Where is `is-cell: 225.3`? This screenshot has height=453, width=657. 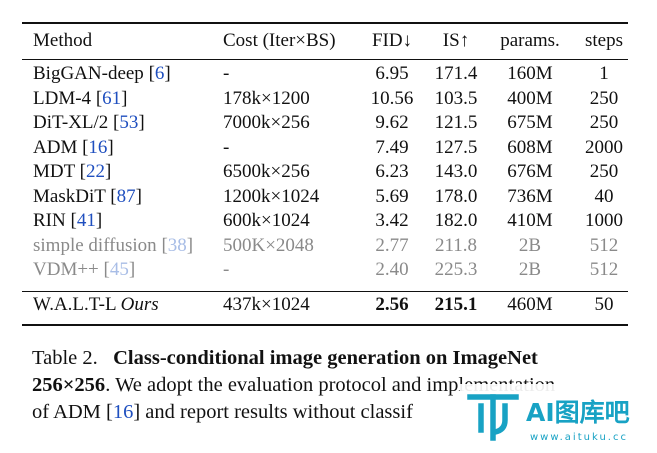 is-cell: 225.3 is located at coordinates (456, 269).